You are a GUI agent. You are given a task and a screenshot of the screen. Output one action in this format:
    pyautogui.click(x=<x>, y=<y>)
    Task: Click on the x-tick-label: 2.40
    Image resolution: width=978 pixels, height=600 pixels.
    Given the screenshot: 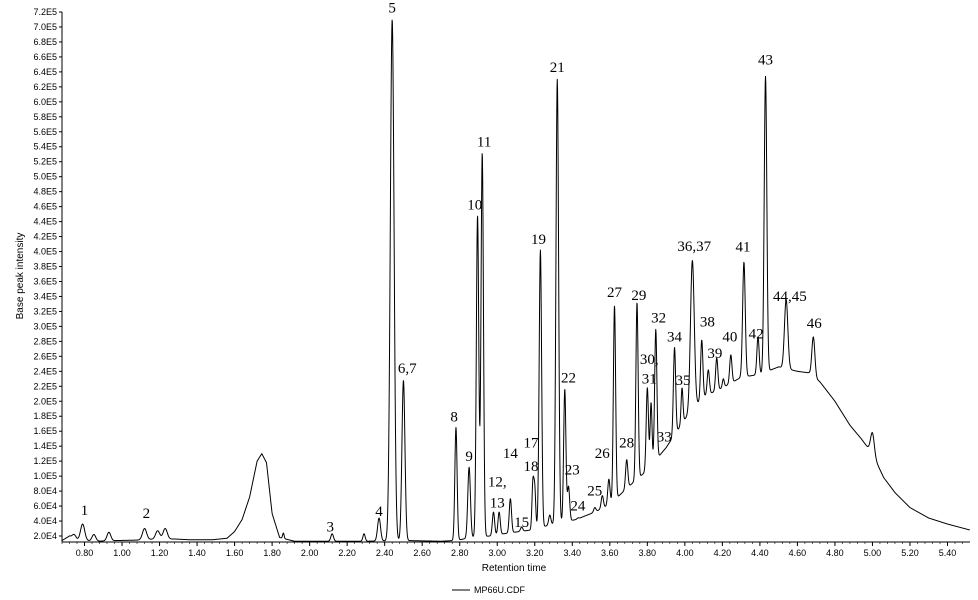 What is the action you would take?
    pyautogui.click(x=385, y=553)
    